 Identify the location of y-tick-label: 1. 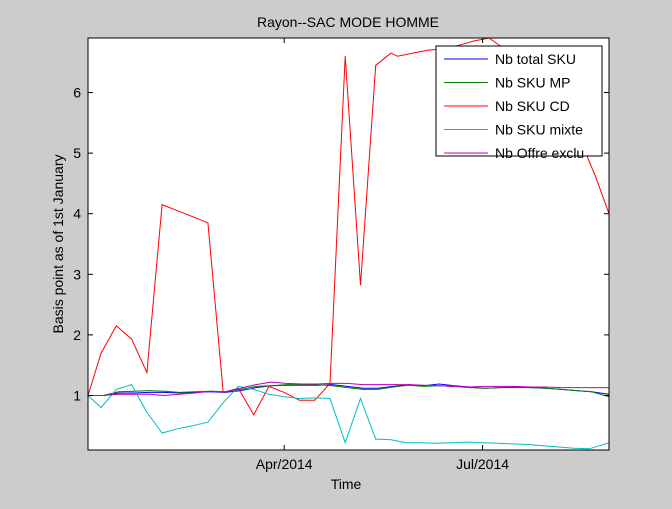
(77, 395).